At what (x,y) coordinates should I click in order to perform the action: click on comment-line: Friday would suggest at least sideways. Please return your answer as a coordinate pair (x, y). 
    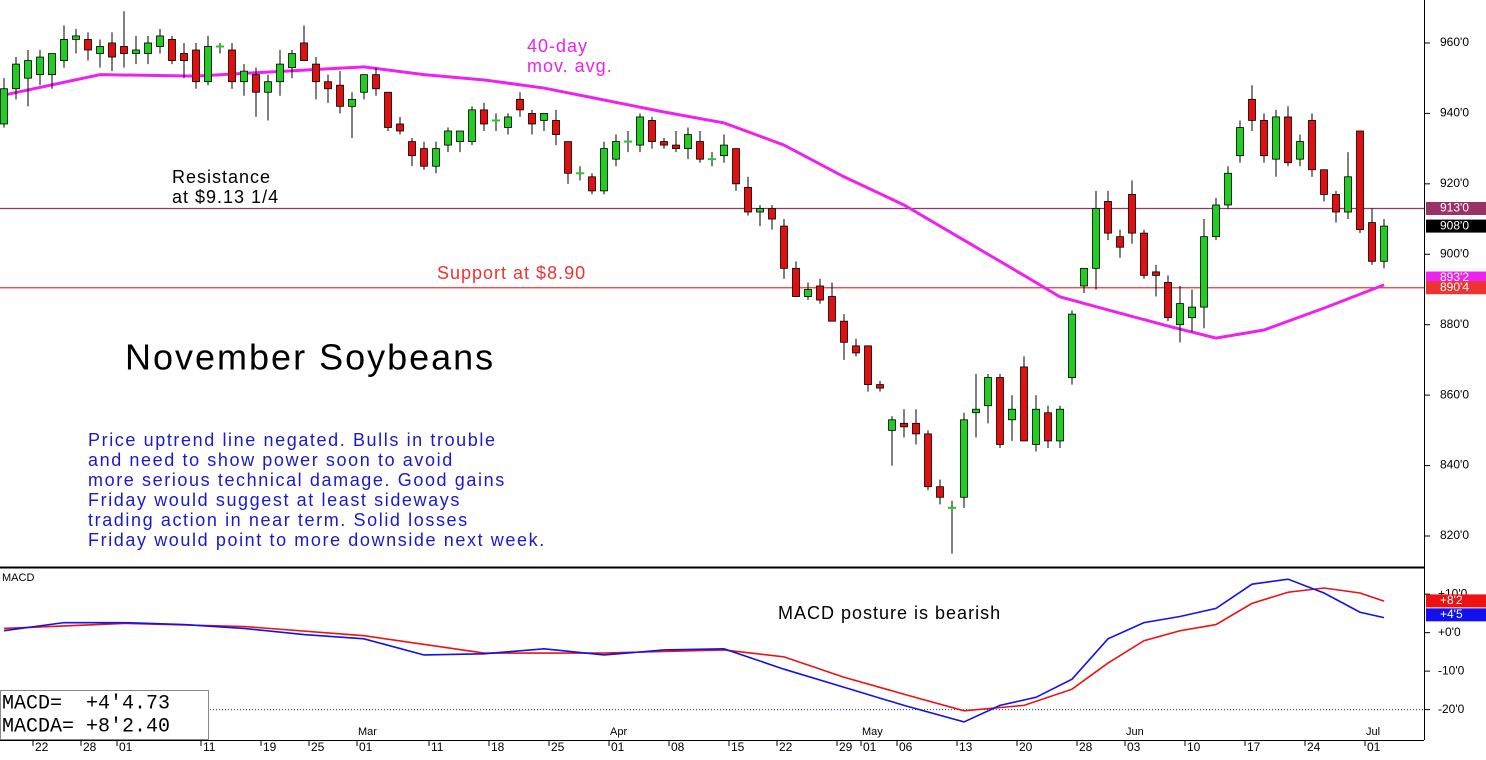
    Looking at the image, I should click on (274, 500).